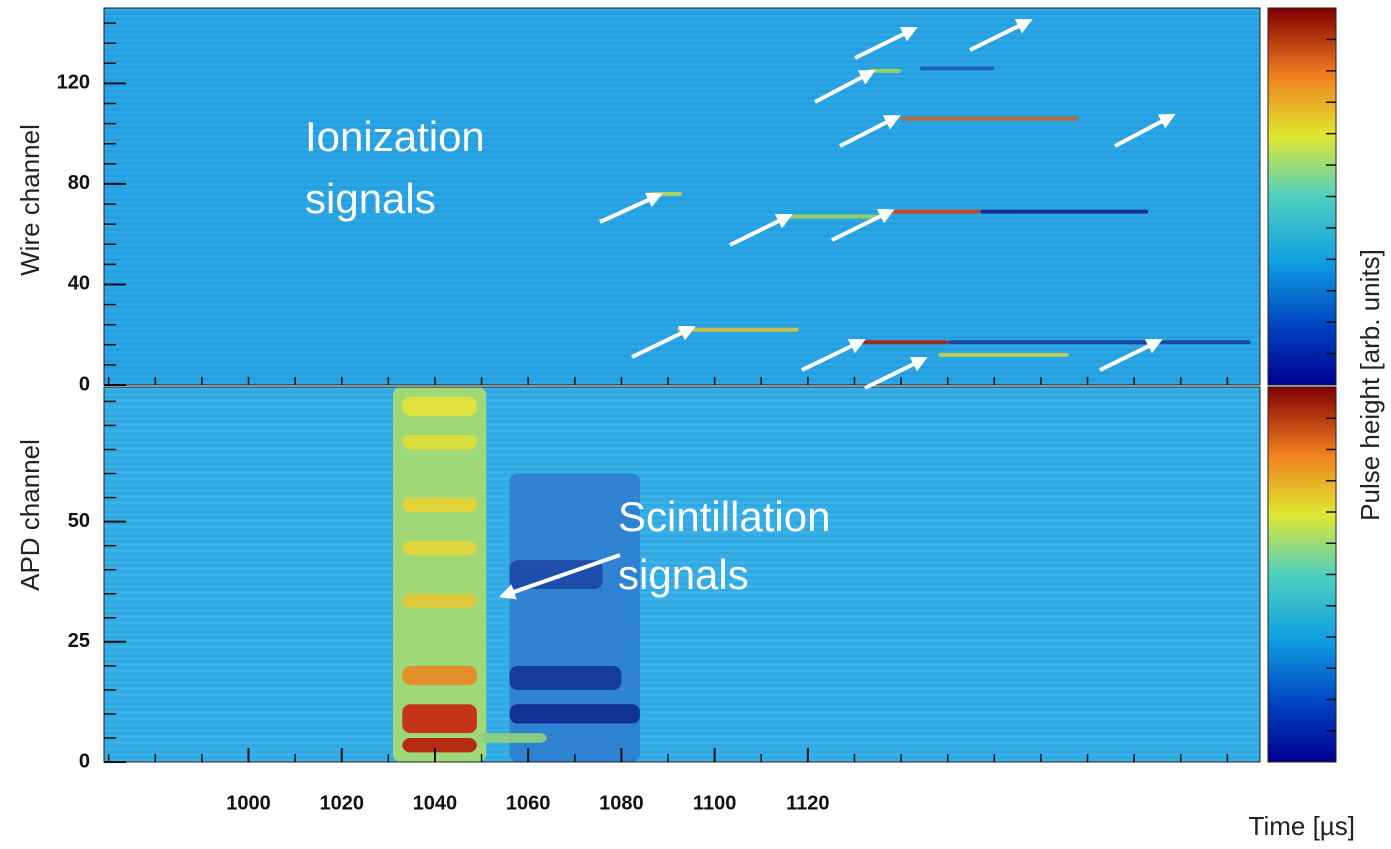  What do you see at coordinates (79, 641) in the screenshot?
I see `y-tick-label: 25` at bounding box center [79, 641].